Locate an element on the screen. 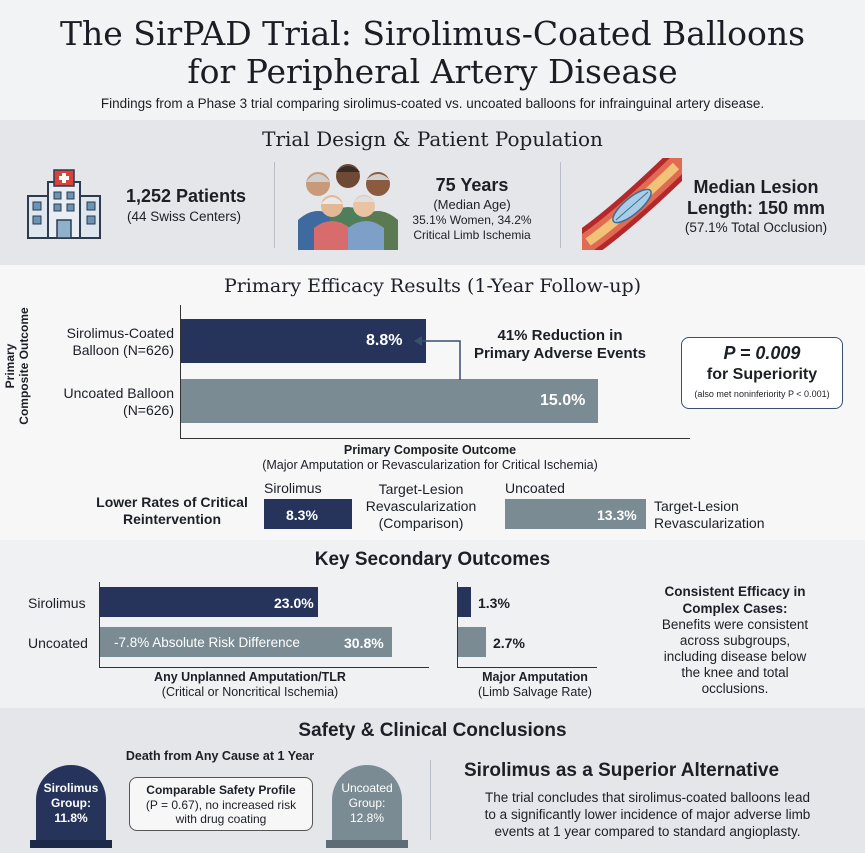  consistent-body-line4: the knee and total is located at coordinates (735, 672).